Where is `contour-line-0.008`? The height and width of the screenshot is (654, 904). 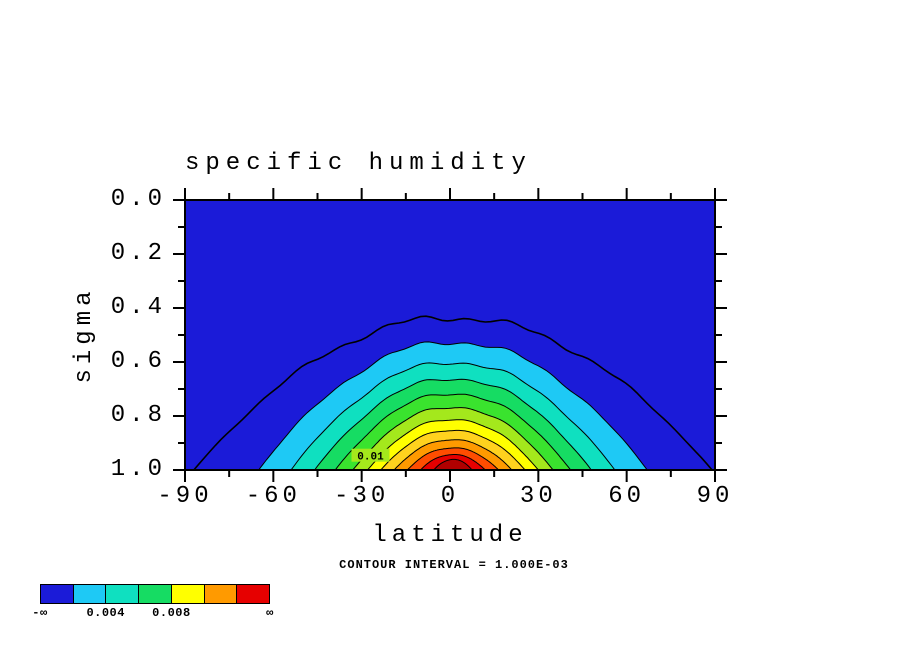 contour-line-0.008 is located at coordinates (453, 449).